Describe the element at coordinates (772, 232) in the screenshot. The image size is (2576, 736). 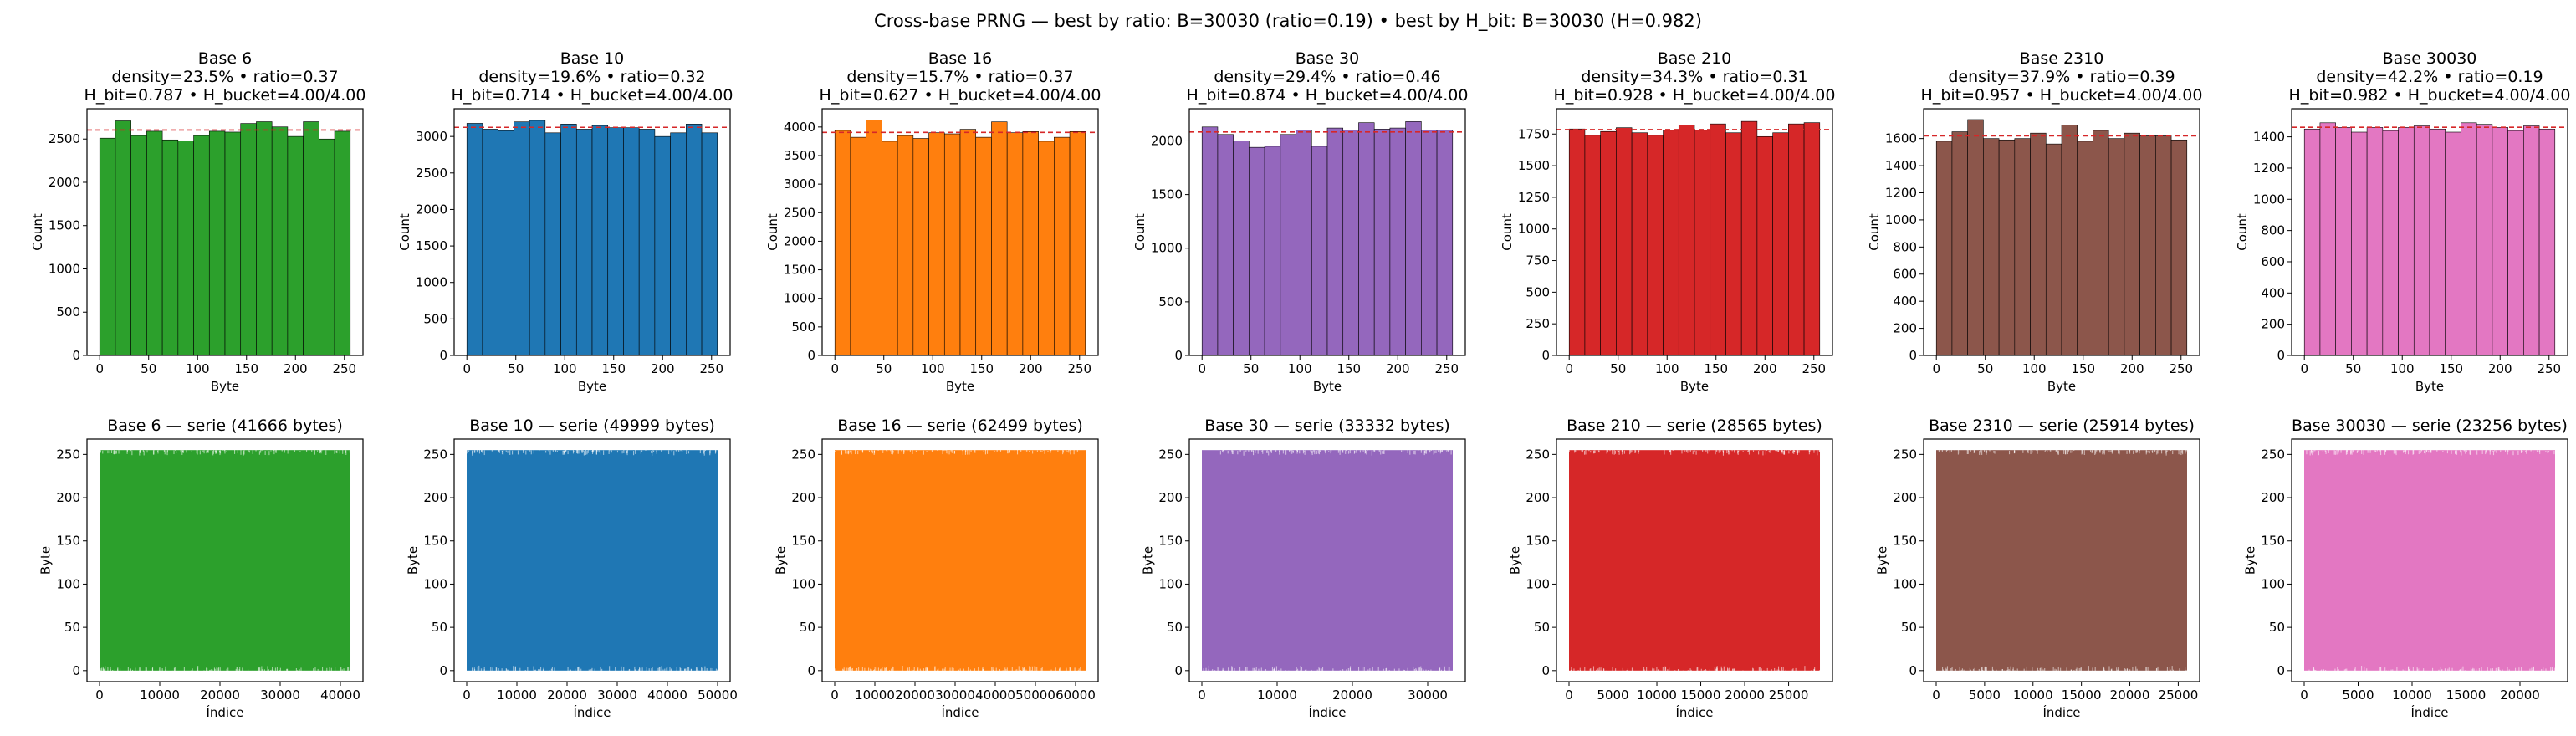
I see `y-axis-label: Count` at that location.